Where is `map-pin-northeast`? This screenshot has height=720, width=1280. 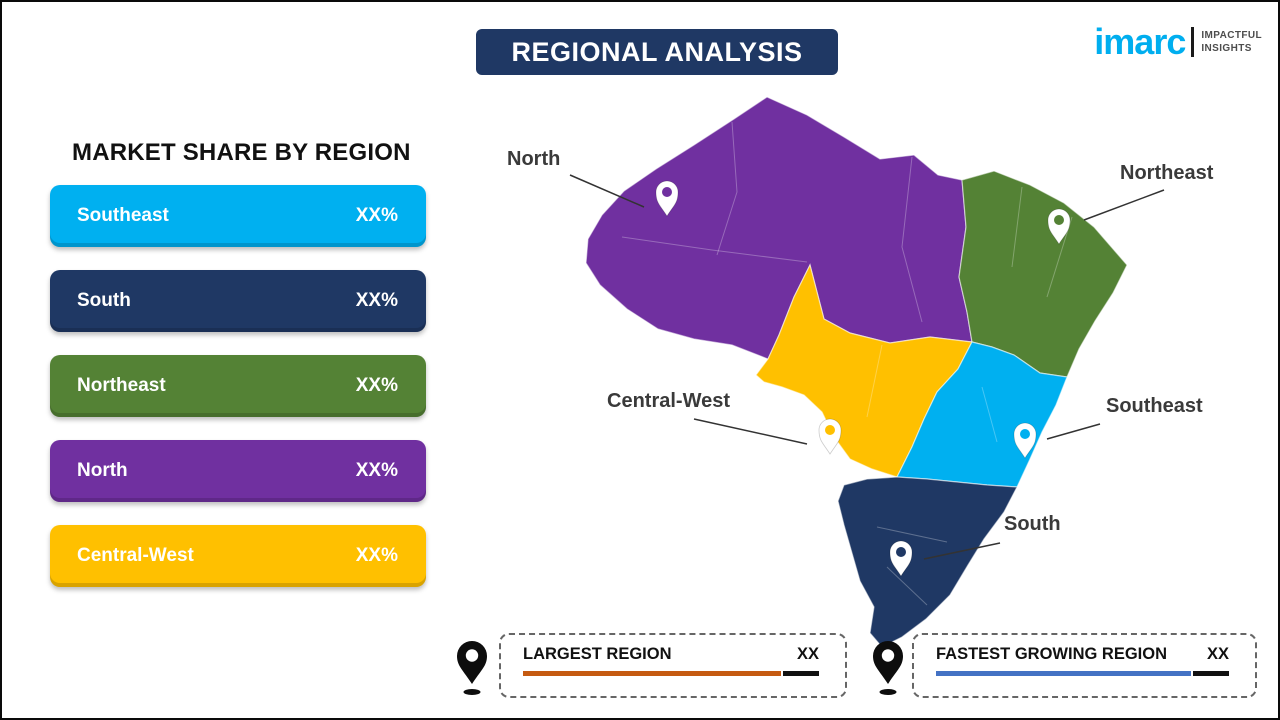 map-pin-northeast is located at coordinates (1059, 226).